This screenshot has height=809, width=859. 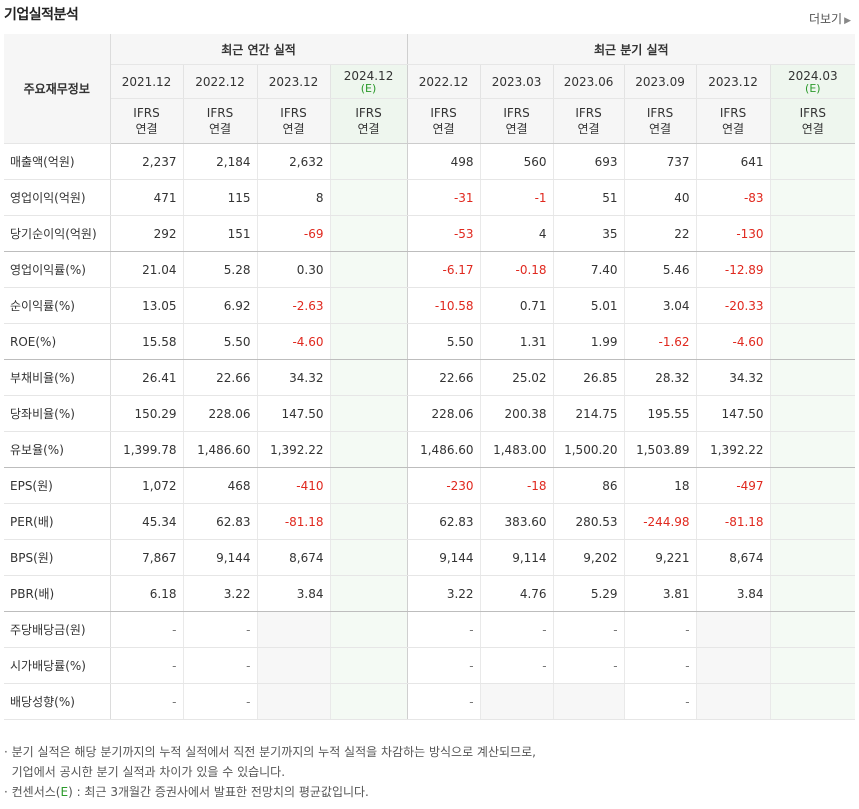 What do you see at coordinates (733, 449) in the screenshot?
I see `value-cell: 1,392.22` at bounding box center [733, 449].